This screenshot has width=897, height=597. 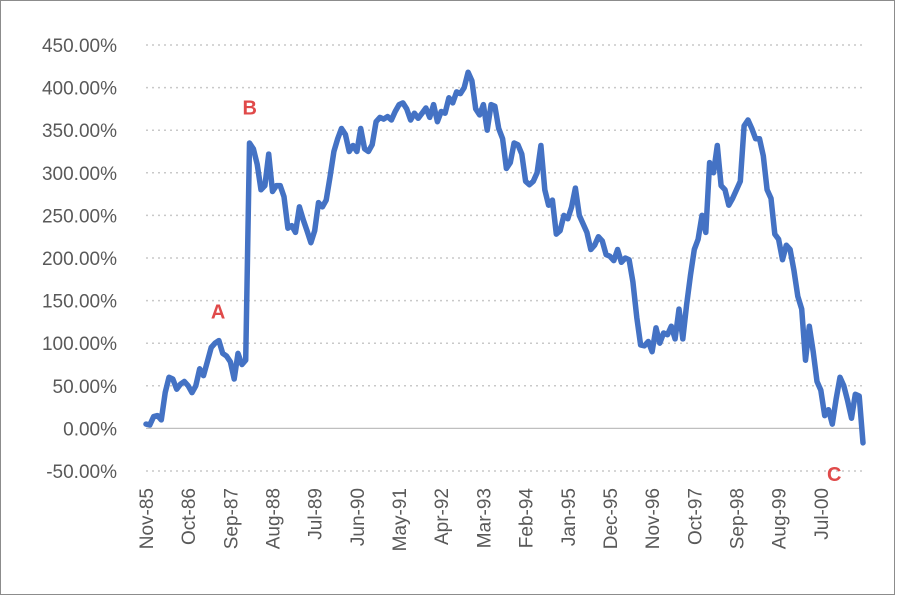 I want to click on x-tick-label: Mar-93, so click(x=484, y=518).